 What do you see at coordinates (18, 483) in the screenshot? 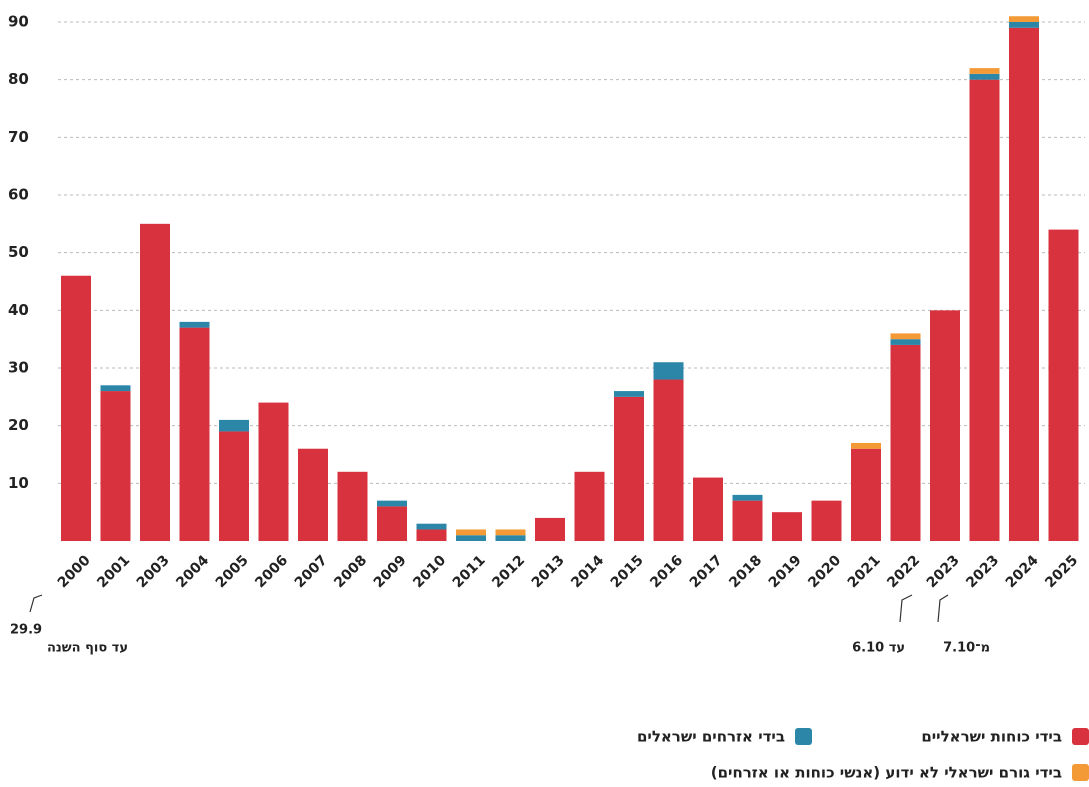
I see `y-tick-label: 10` at bounding box center [18, 483].